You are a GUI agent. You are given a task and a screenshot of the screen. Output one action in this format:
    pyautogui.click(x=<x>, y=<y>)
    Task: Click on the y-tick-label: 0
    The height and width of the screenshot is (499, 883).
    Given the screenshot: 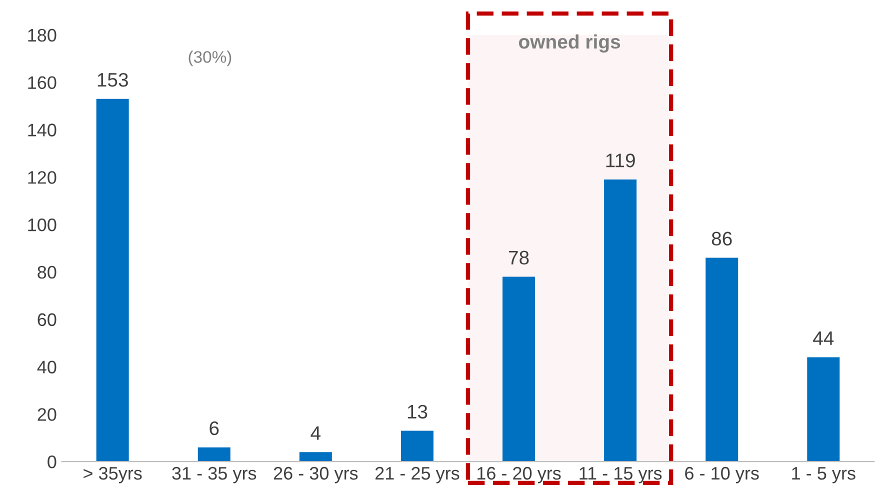 What is the action you would take?
    pyautogui.click(x=52, y=462)
    